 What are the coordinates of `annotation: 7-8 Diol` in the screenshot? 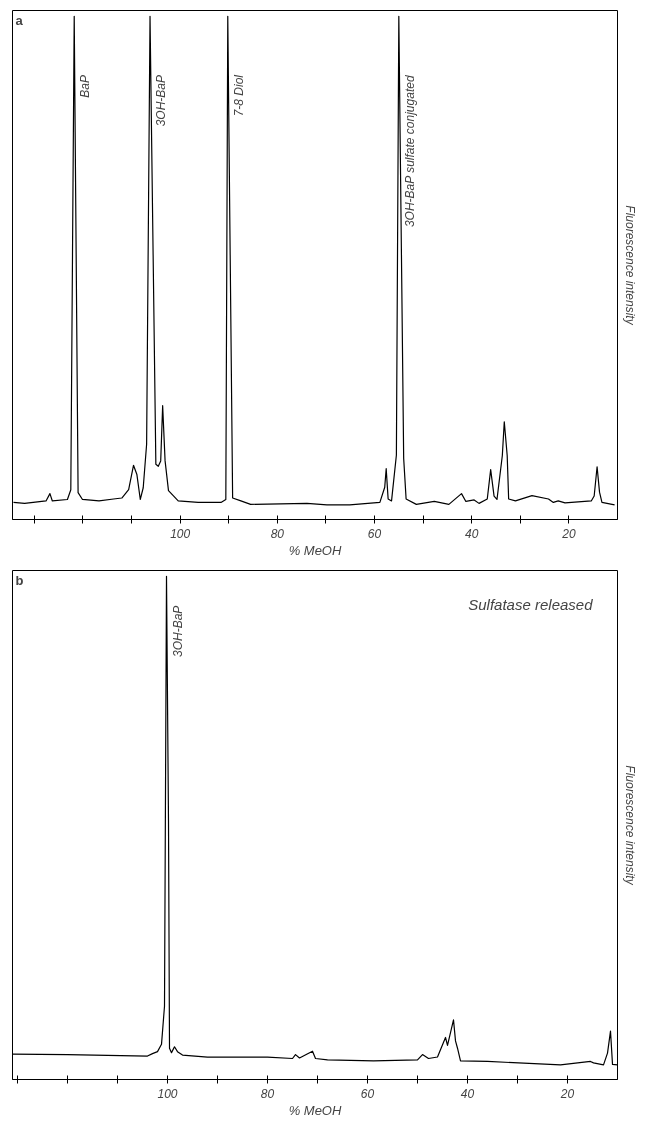 It's located at (238, 95).